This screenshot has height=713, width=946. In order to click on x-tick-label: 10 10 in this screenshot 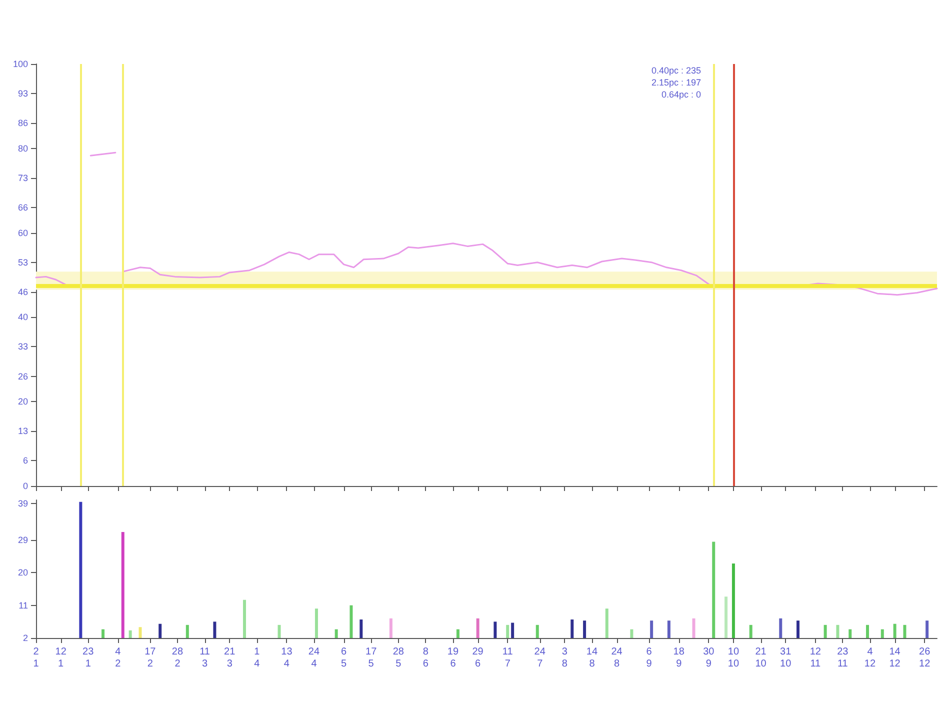, I will do `click(734, 658)`.